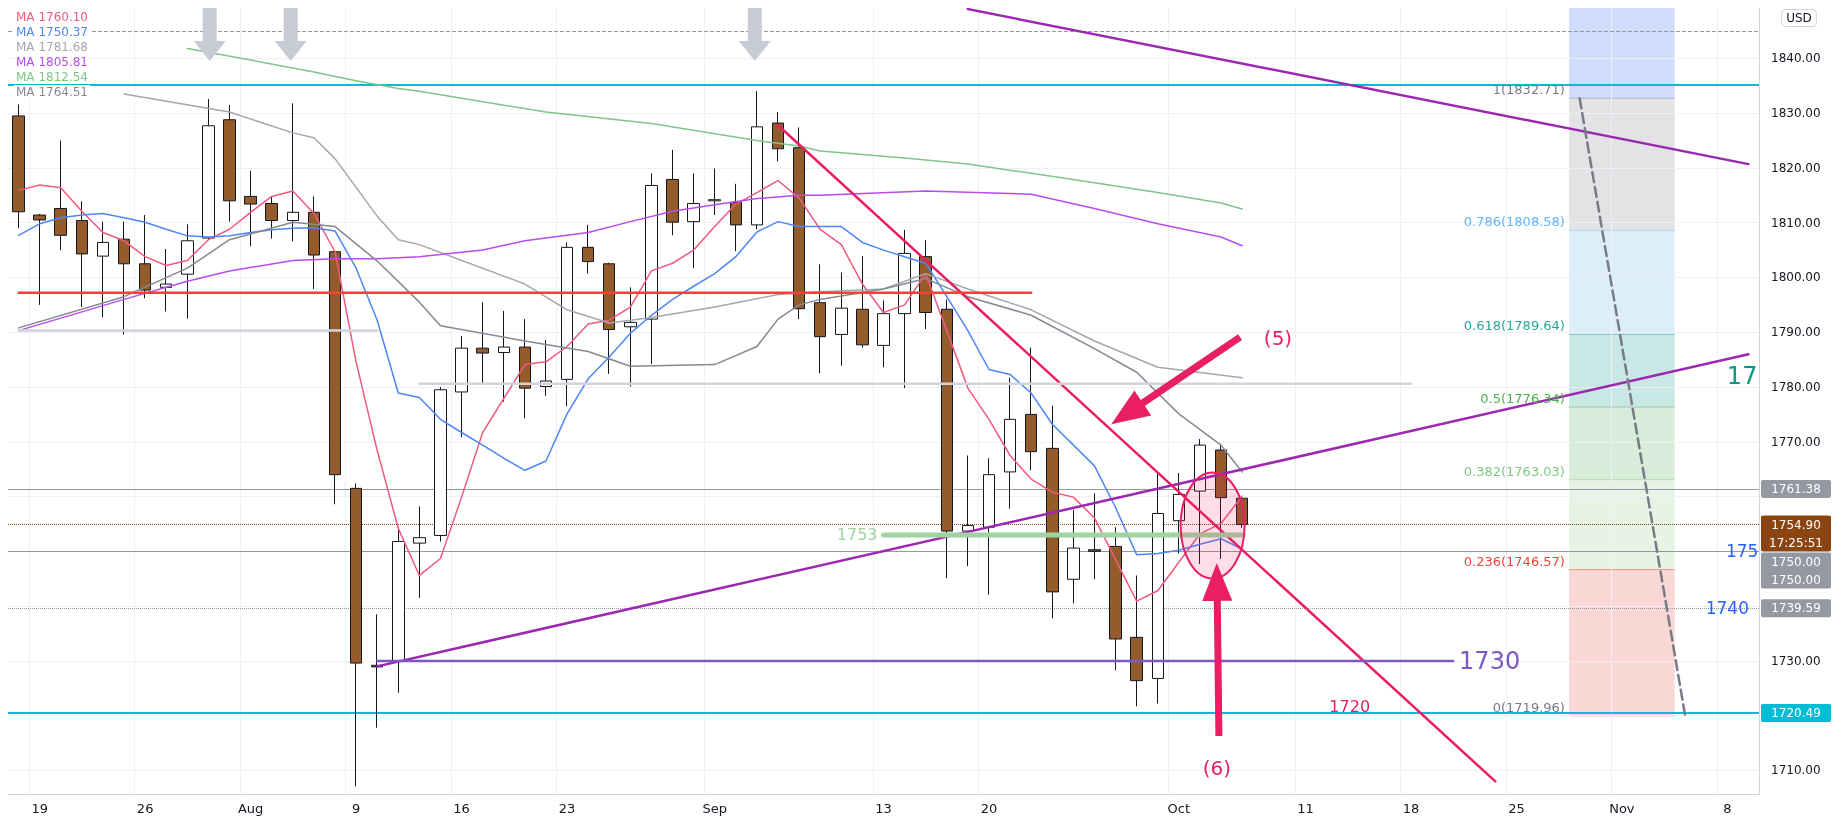 This screenshot has height=830, width=1845. What do you see at coordinates (1727, 808) in the screenshot?
I see `x-tick-label: 8` at bounding box center [1727, 808].